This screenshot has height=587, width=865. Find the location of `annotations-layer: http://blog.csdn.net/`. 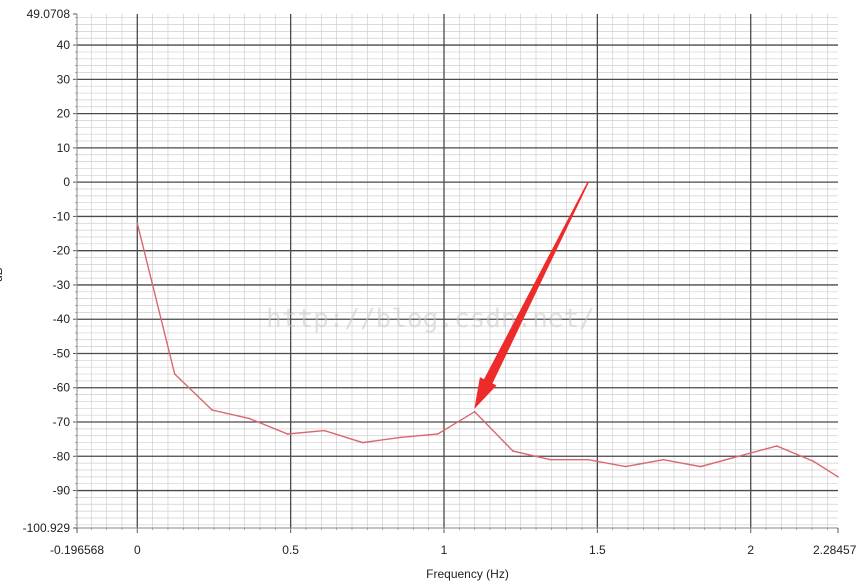

annotations-layer: http://blog.csdn.net/ is located at coordinates (430, 295).